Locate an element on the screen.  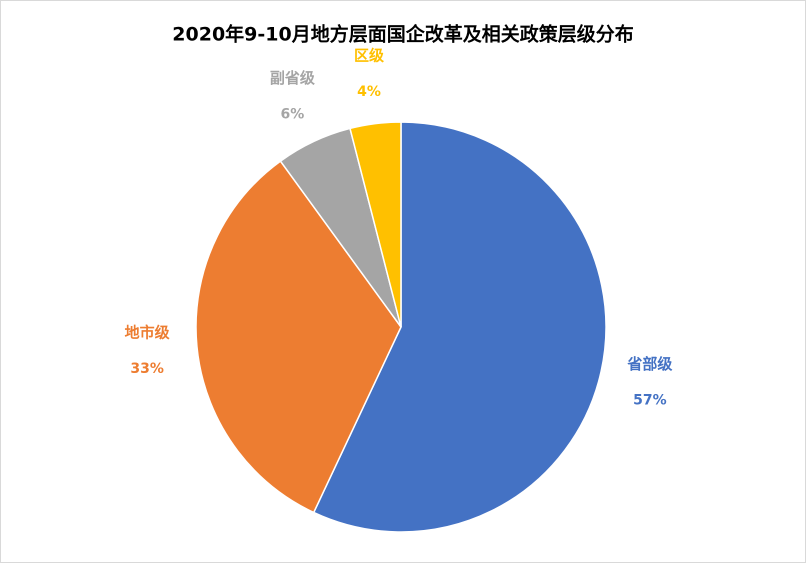
pie-slice is located at coordinates (375, 224).